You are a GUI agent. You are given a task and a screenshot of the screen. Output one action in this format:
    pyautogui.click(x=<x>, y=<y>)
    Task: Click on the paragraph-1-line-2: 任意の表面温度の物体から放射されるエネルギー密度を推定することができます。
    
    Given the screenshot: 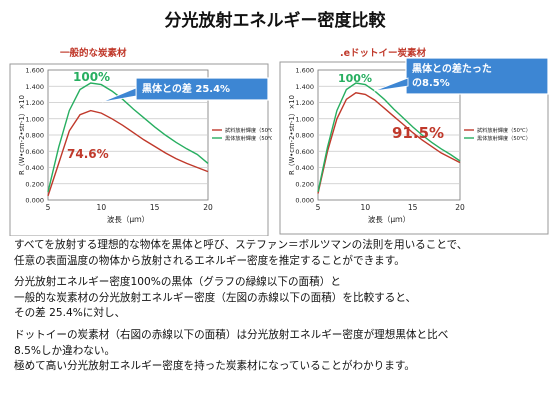 What is the action you would take?
    pyautogui.click(x=209, y=260)
    